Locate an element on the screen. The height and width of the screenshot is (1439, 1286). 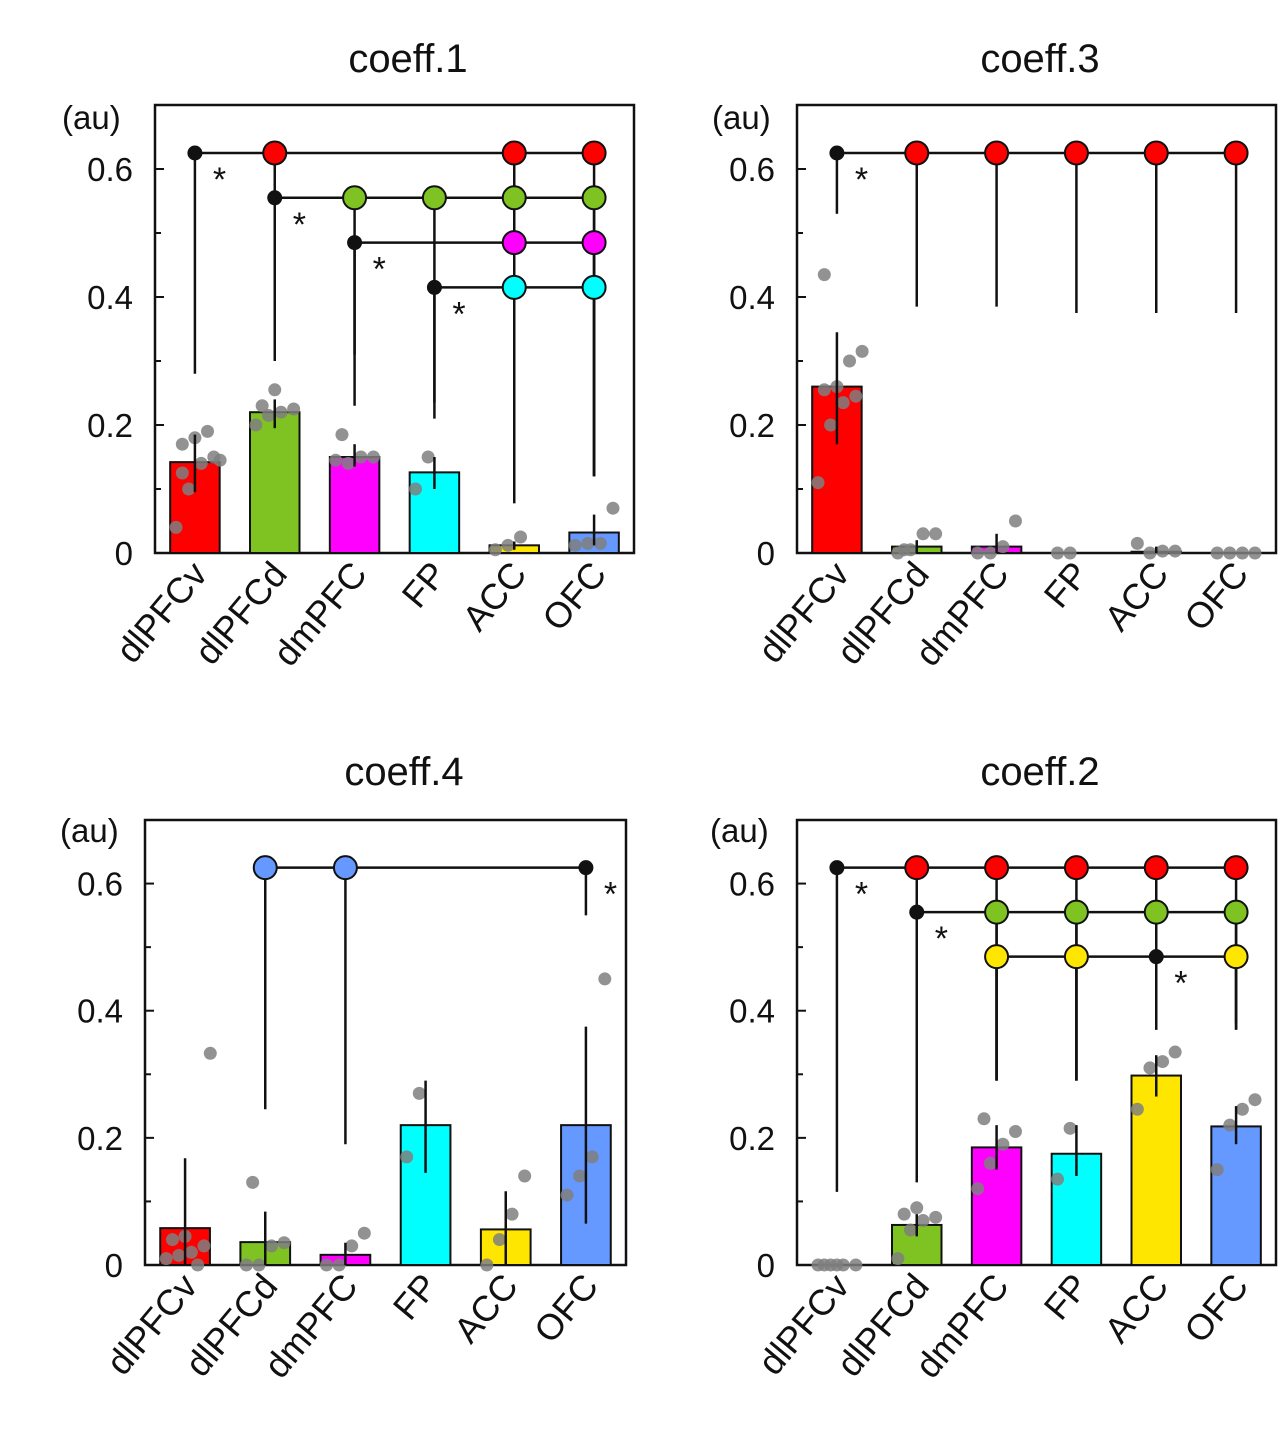
x-tick-label-ACC: ACC is located at coordinates (486, 1308).